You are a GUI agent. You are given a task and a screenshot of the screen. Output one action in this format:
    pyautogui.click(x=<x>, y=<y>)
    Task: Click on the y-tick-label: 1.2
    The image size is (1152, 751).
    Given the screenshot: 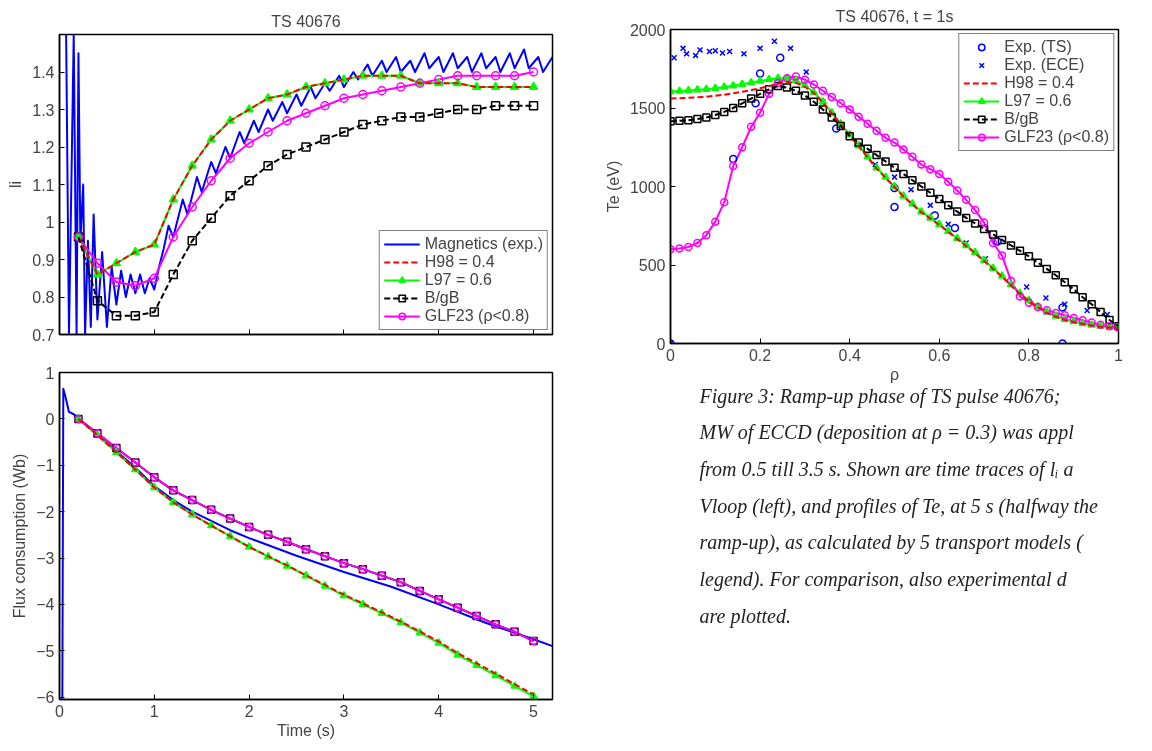 What is the action you would take?
    pyautogui.click(x=43, y=147)
    